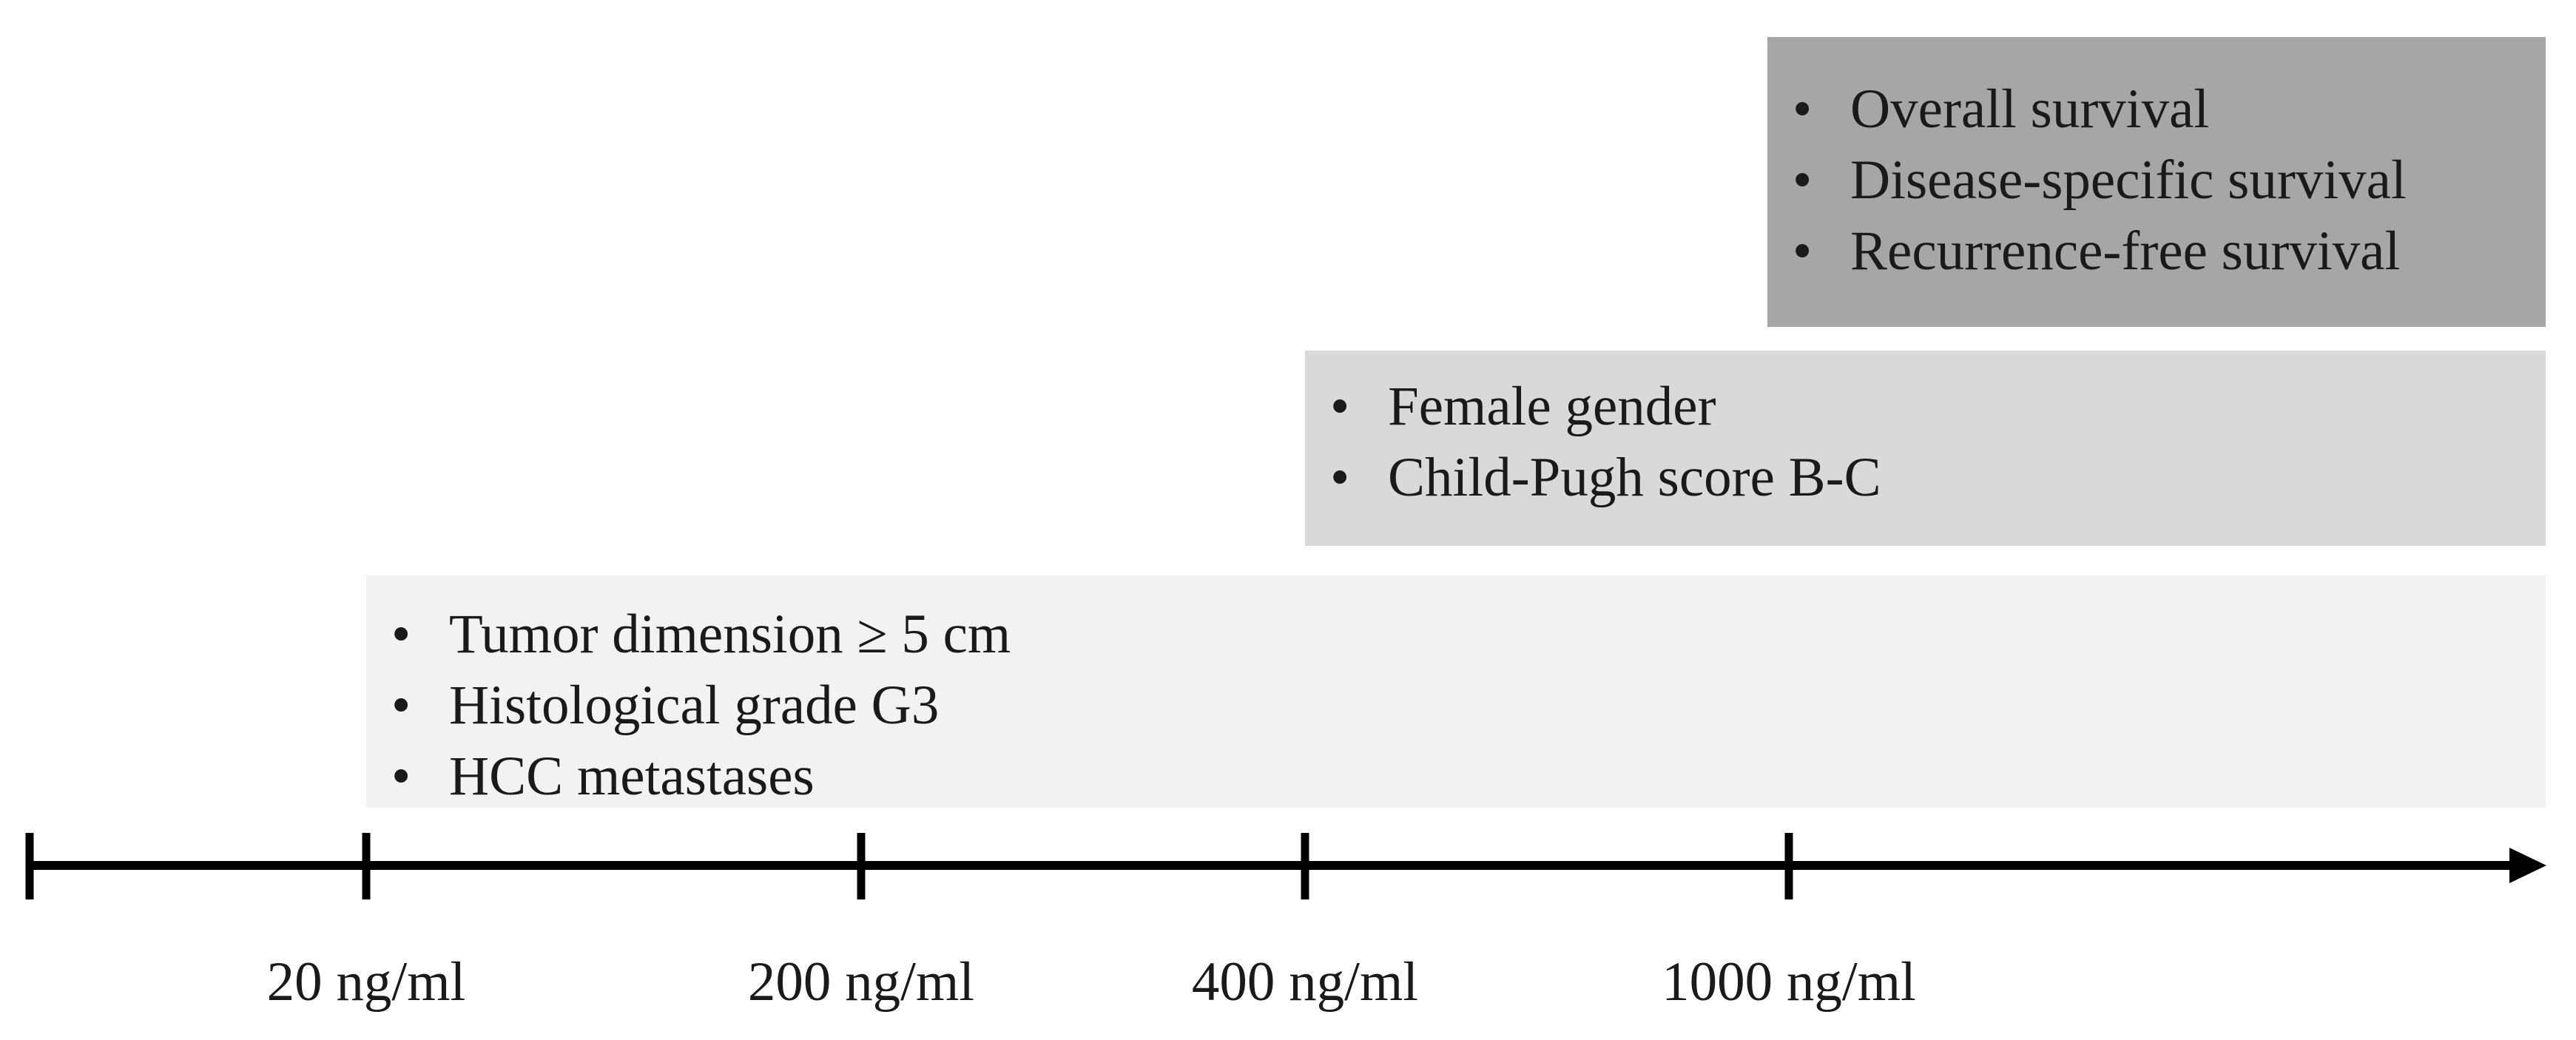  What do you see at coordinates (1789, 982) in the screenshot?
I see `tick-label-1000: 1000 ng/ml` at bounding box center [1789, 982].